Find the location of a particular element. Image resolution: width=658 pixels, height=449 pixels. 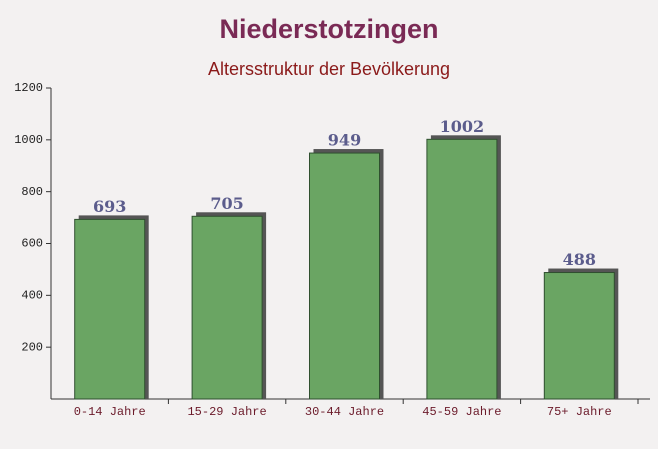

value-label: 693 is located at coordinates (109, 206).